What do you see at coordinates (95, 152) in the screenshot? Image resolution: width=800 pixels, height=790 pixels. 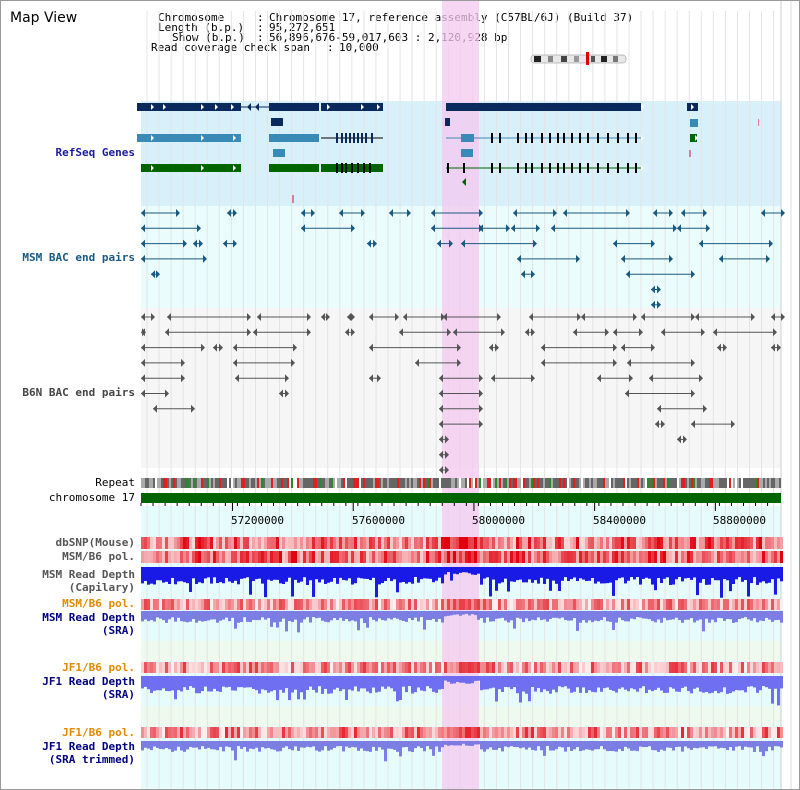 I see `track-label-refseq: RefSeq Genes` at bounding box center [95, 152].